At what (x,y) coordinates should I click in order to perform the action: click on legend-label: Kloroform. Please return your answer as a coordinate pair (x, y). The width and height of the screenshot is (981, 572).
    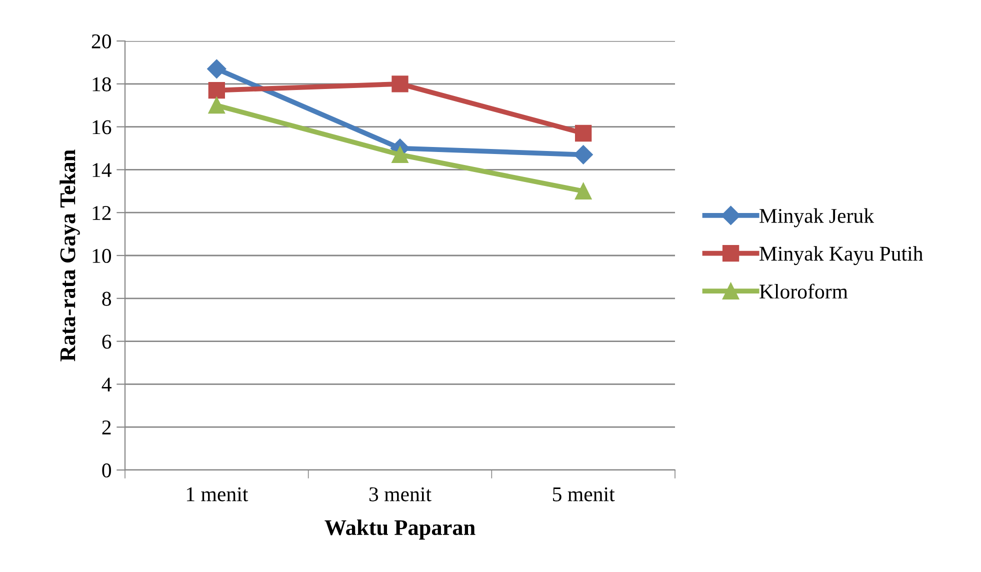
    Looking at the image, I should click on (804, 291).